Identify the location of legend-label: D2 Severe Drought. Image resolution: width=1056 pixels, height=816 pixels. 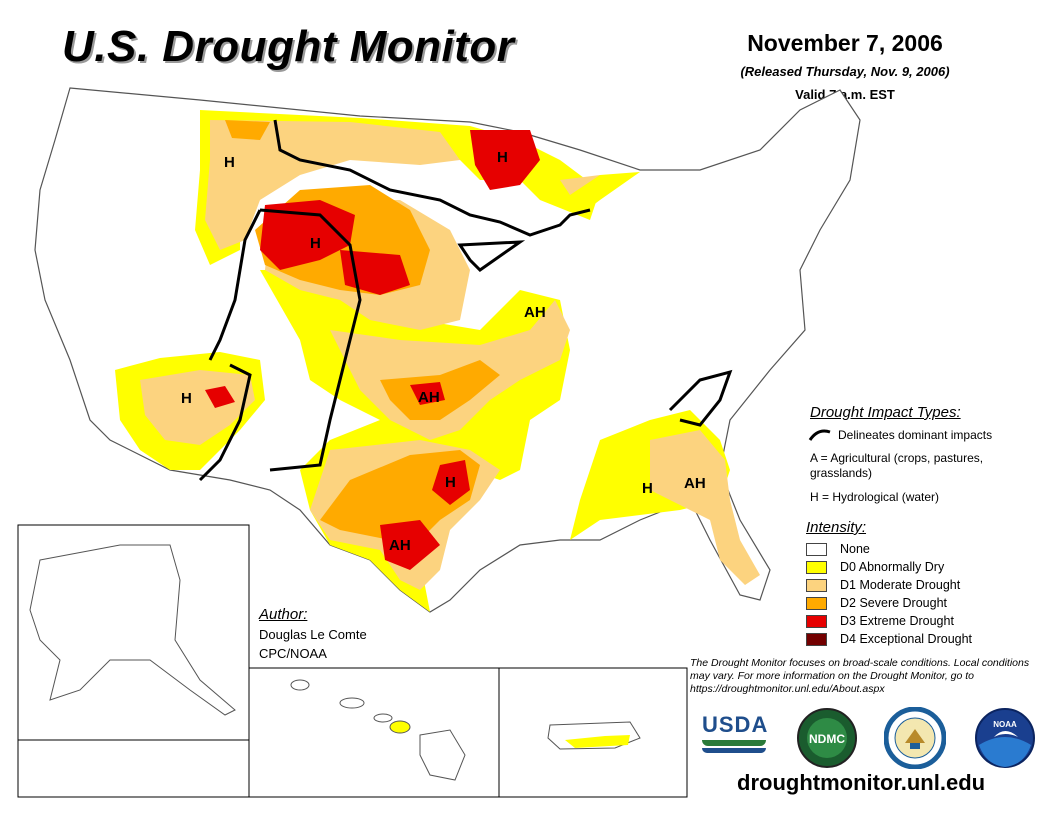
(894, 603).